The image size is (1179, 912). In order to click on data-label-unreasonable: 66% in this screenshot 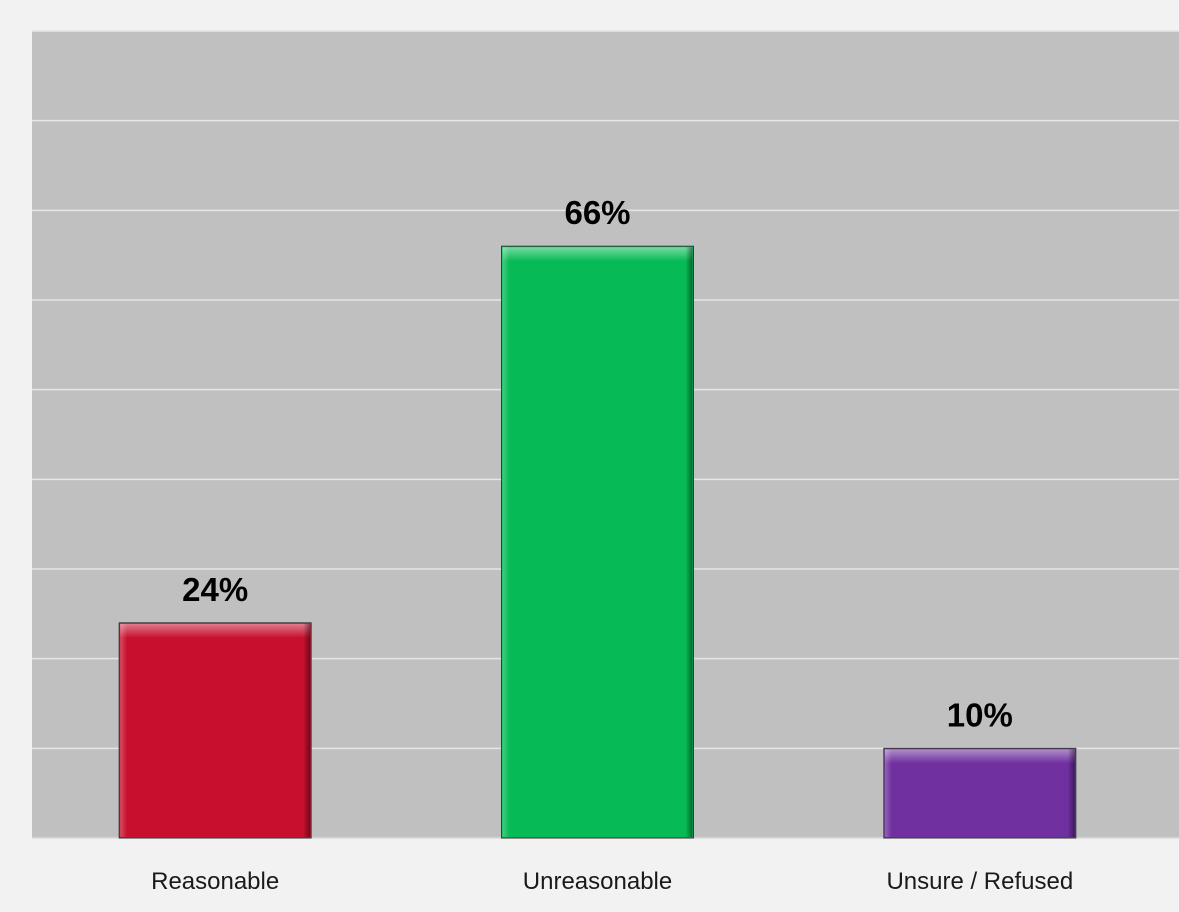, I will do `click(597, 212)`.